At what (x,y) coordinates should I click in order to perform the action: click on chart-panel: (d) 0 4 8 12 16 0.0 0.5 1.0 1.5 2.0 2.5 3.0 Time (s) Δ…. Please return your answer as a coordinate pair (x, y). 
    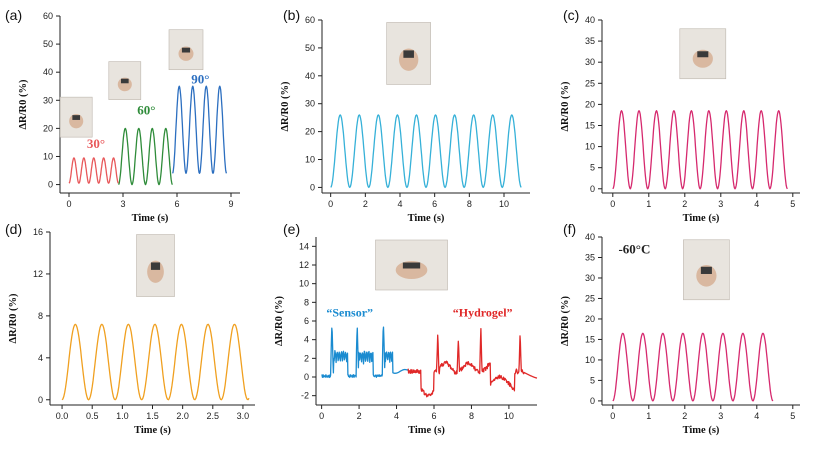
    Looking at the image, I should click on (130, 328).